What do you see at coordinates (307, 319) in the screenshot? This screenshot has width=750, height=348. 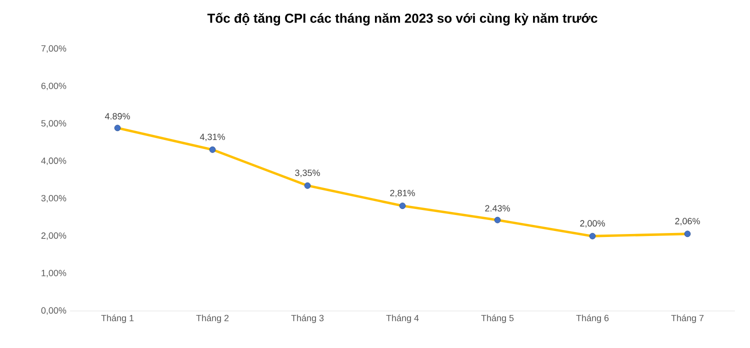 I see `x-tick-label: Tháng 3` at bounding box center [307, 319].